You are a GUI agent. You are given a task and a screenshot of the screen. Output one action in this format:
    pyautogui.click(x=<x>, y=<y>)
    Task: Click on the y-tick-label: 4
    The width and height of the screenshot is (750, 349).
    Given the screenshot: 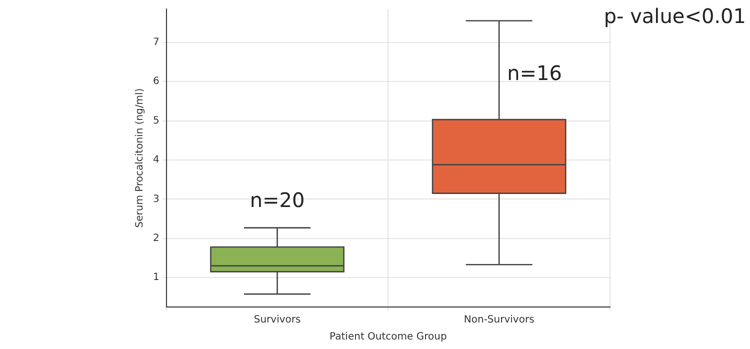 What is the action you would take?
    pyautogui.click(x=156, y=160)
    